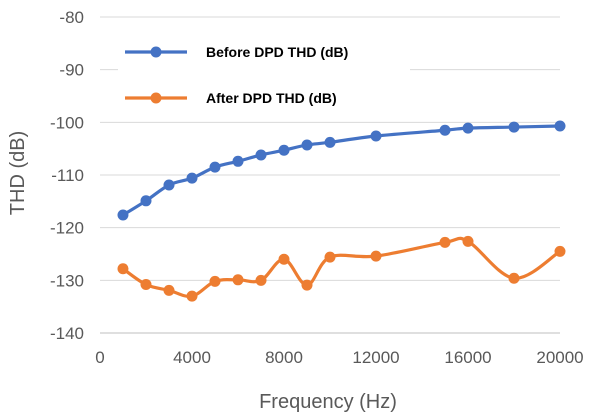 The width and height of the screenshot is (600, 416). I want to click on y-tick-label: -80, so click(71, 17).